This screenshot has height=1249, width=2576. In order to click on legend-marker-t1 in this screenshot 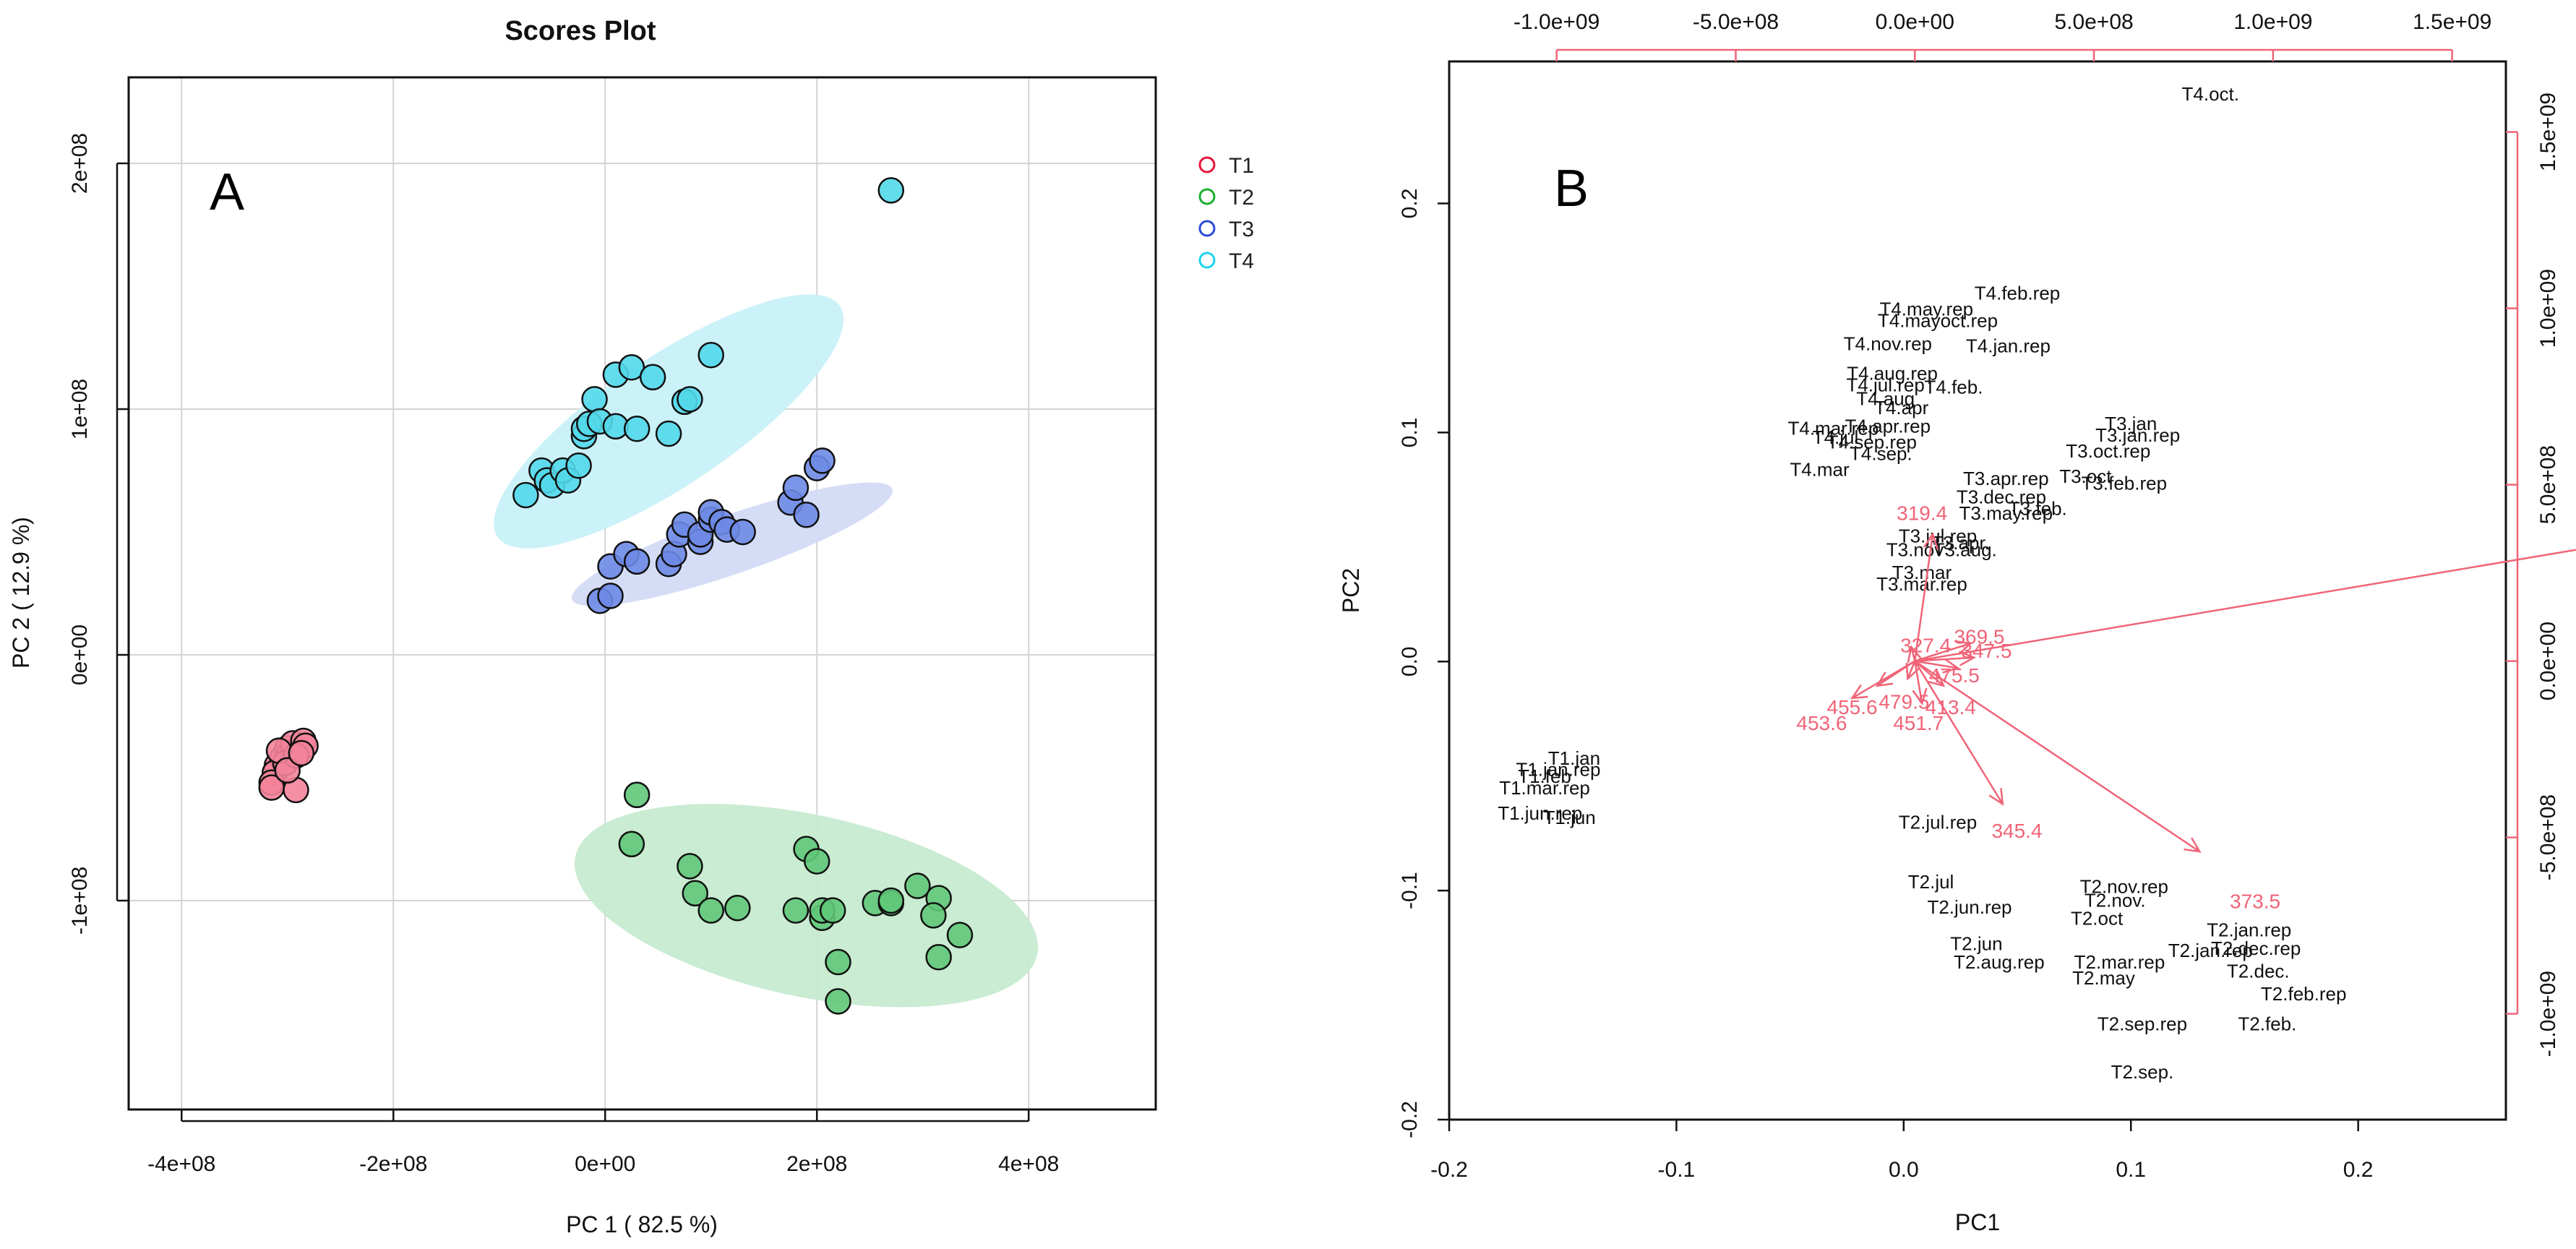, I will do `click(1207, 164)`.